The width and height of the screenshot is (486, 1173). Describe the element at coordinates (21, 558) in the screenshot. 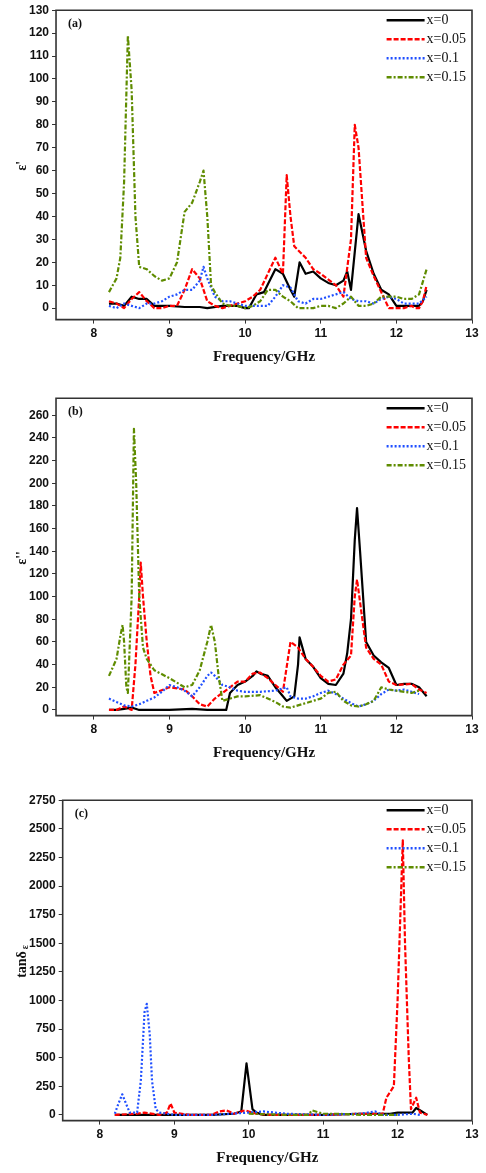

I see `y-axis-title: ε''` at that location.